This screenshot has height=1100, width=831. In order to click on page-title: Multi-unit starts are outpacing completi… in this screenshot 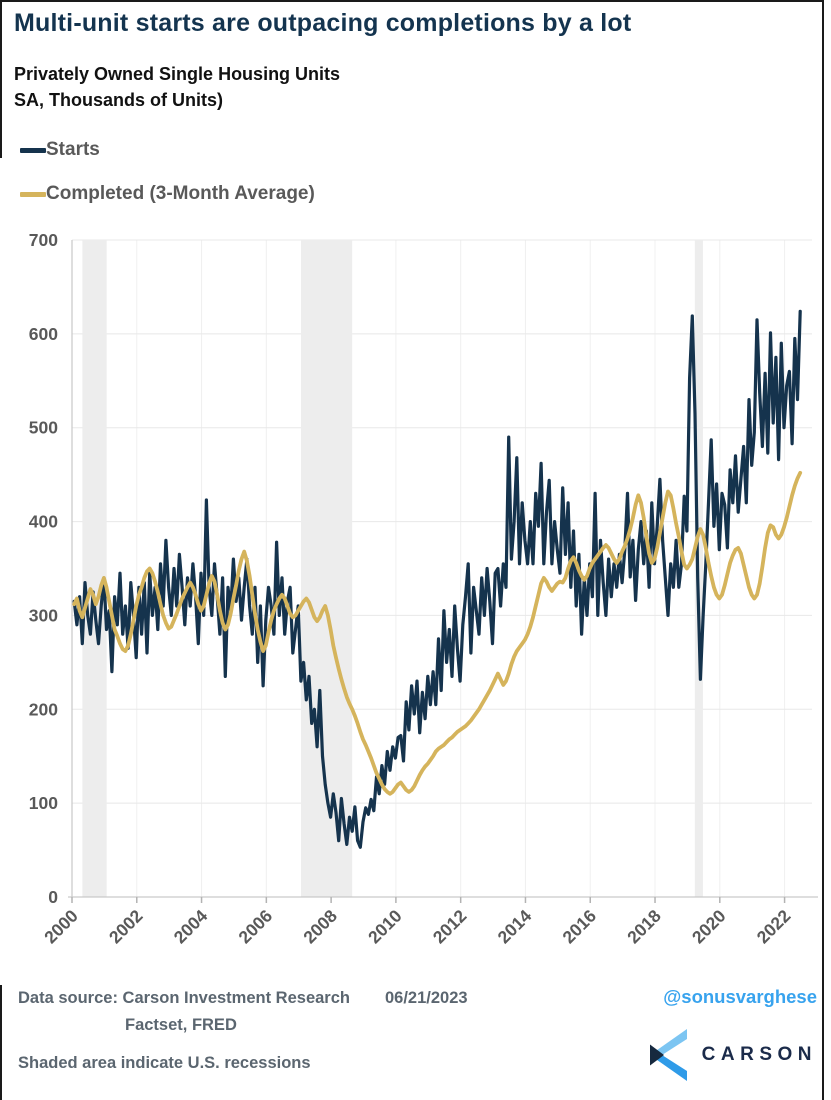, I will do `click(323, 23)`.